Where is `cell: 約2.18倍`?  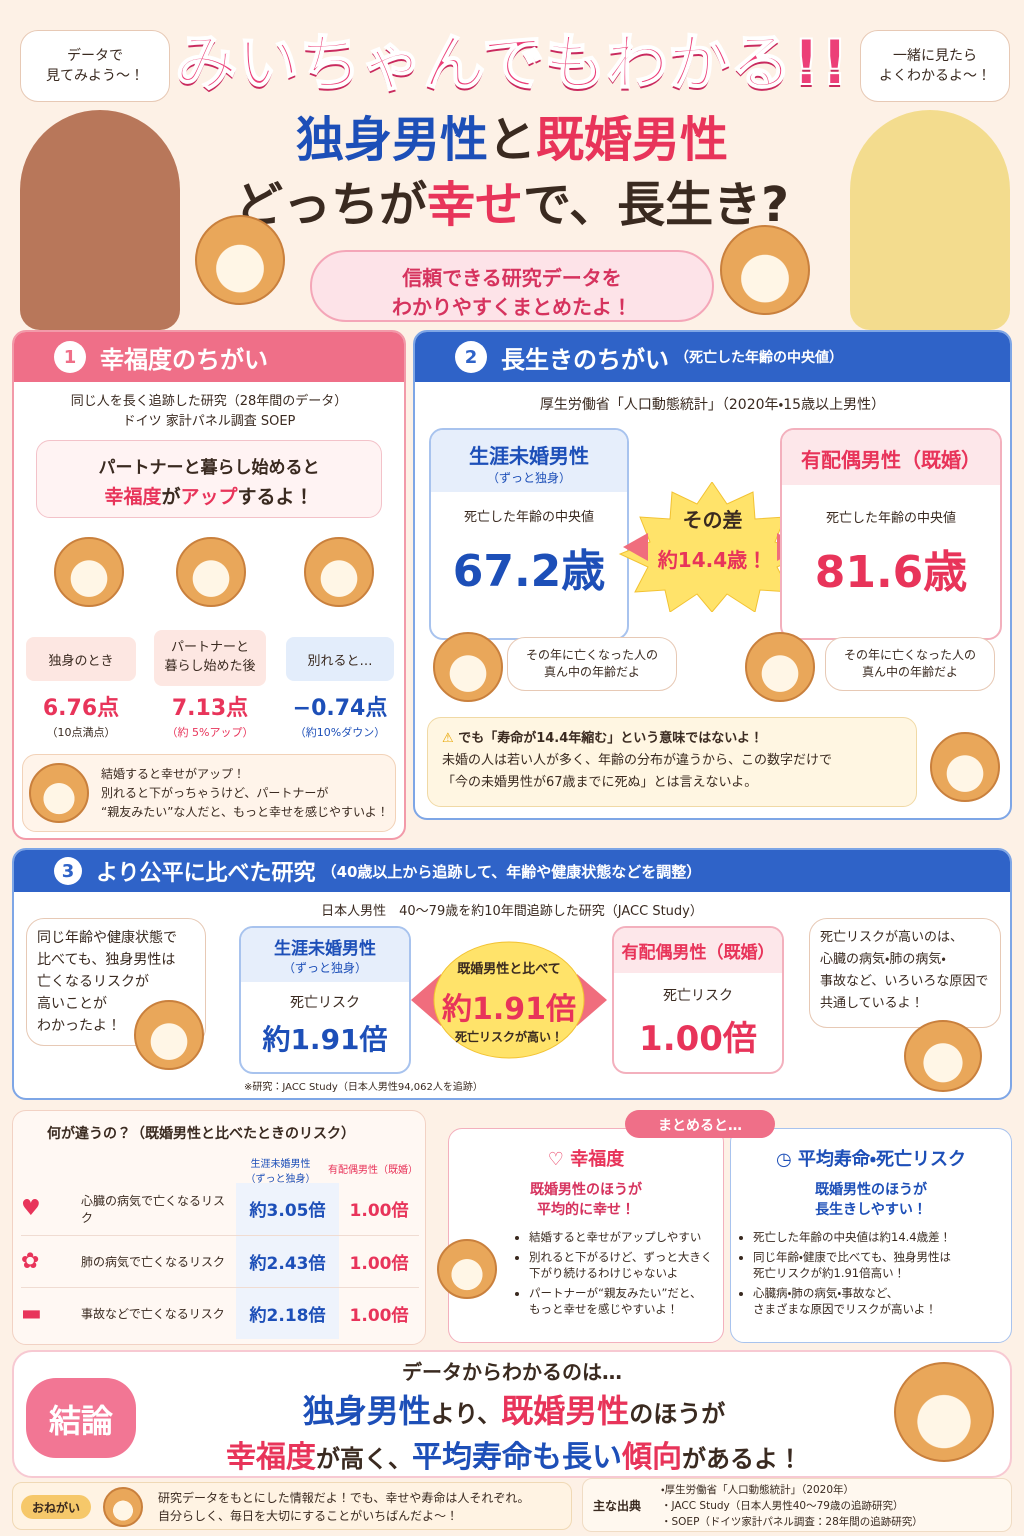
cell: 約2.18倍 is located at coordinates (288, 1313).